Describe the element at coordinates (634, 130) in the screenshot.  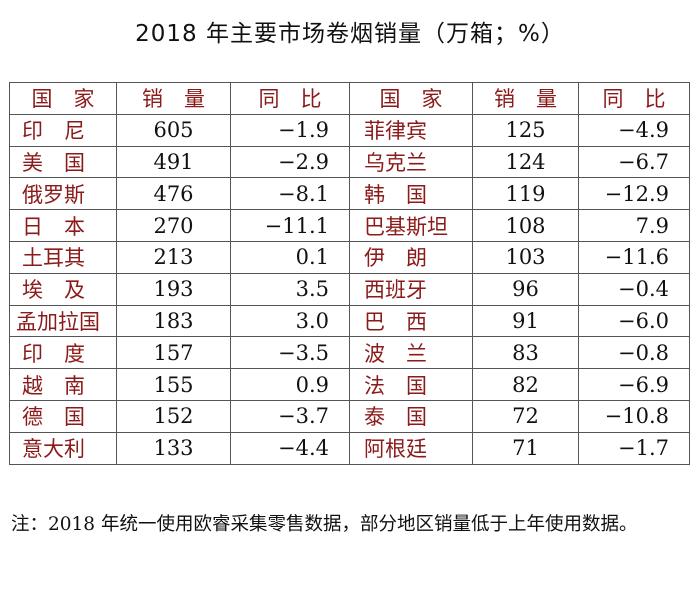
I see `yoy-cell: −4.9` at that location.